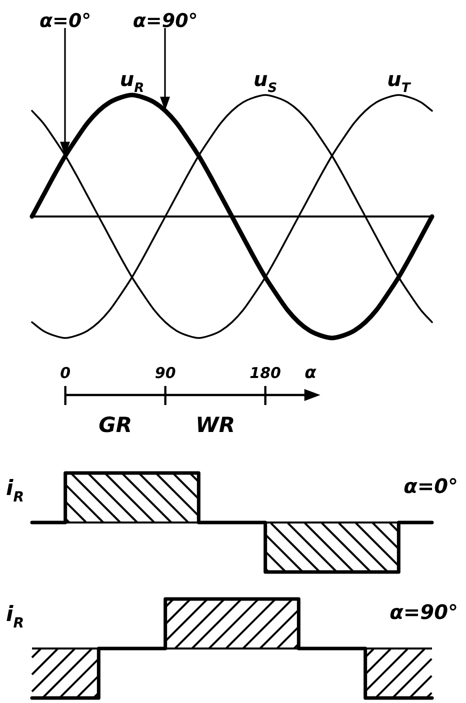 This screenshot has height=703, width=466. What do you see at coordinates (216, 425) in the screenshot?
I see `text: WR` at bounding box center [216, 425].